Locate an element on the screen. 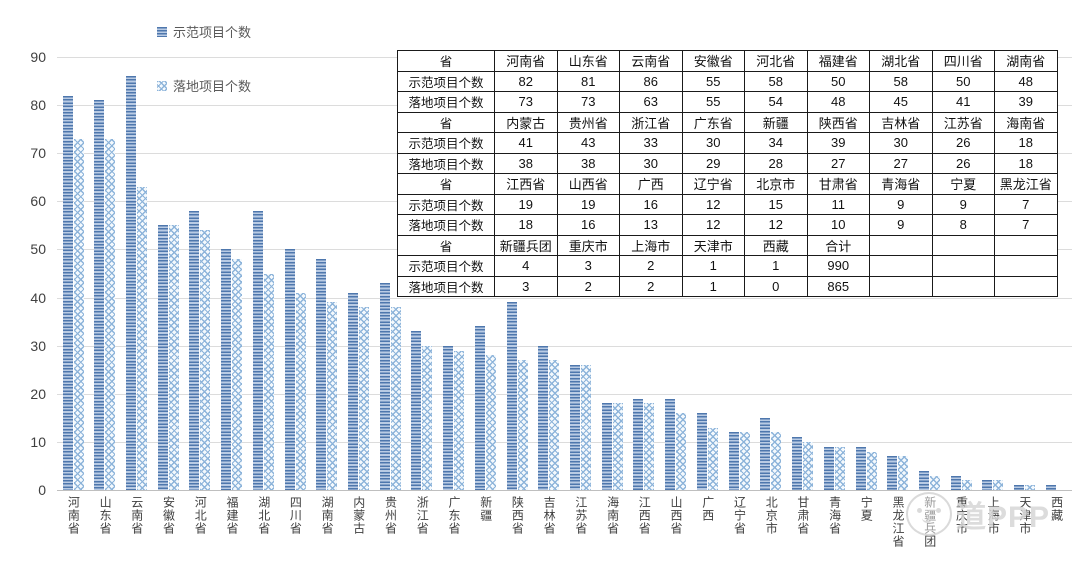  table-cell-landed-value: 27 is located at coordinates (838, 163).